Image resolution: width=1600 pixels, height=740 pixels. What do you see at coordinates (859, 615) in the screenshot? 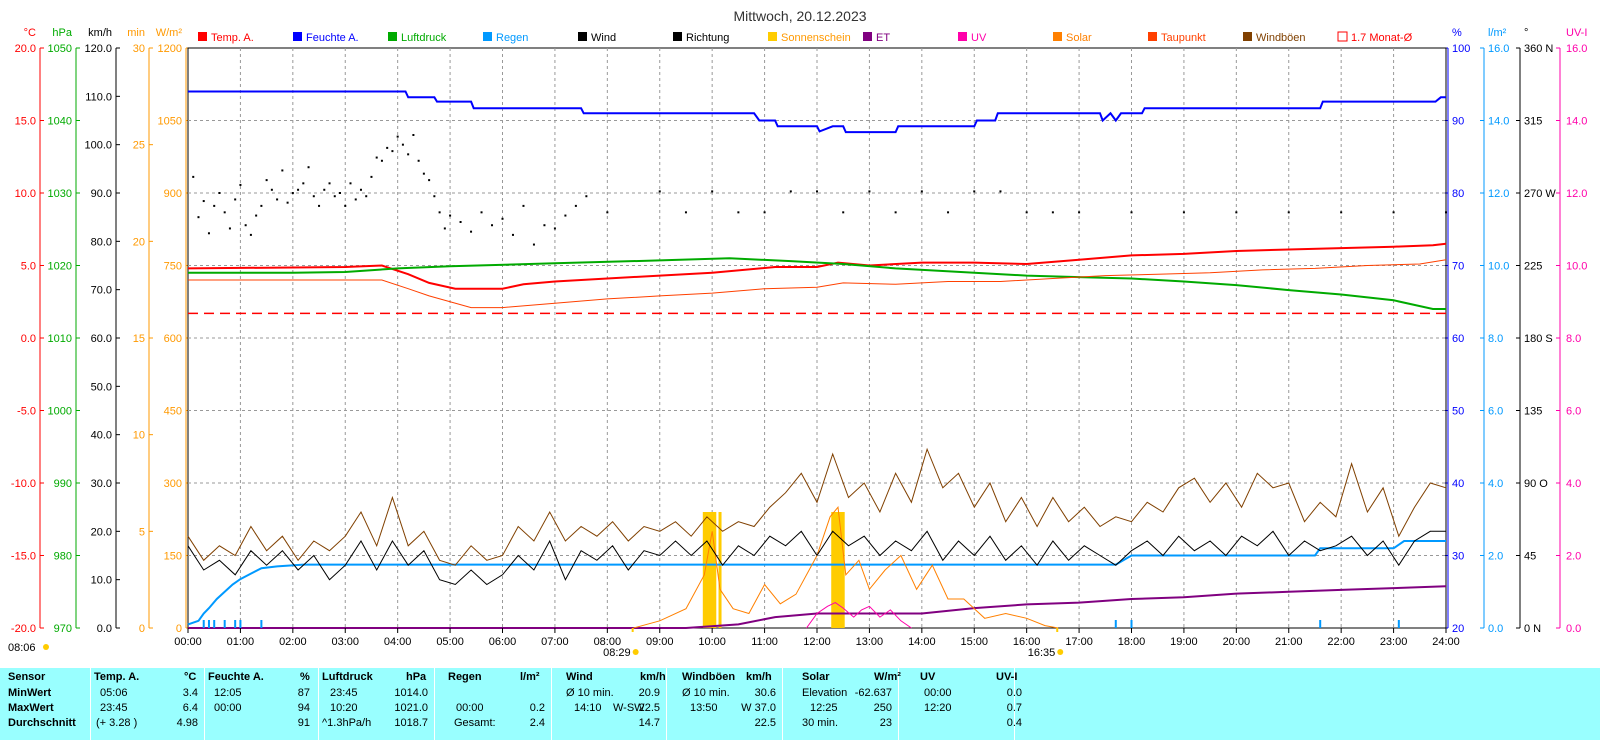
I see `series-line-uv` at bounding box center [859, 615].